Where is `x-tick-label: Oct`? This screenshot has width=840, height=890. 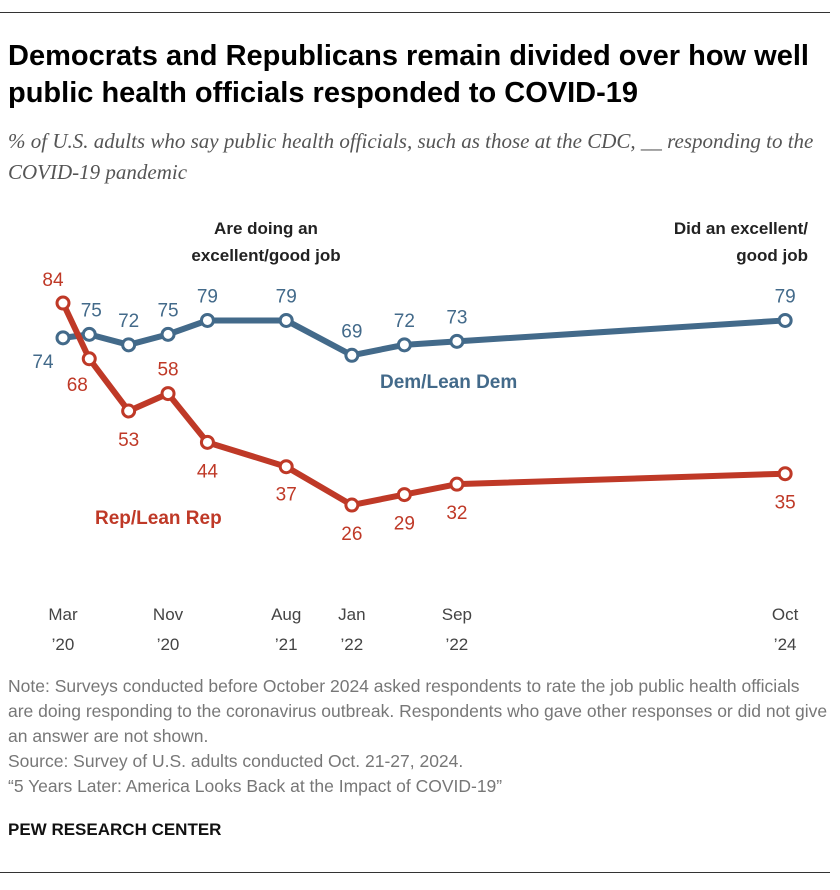
x-tick-label: Oct is located at coordinates (785, 614).